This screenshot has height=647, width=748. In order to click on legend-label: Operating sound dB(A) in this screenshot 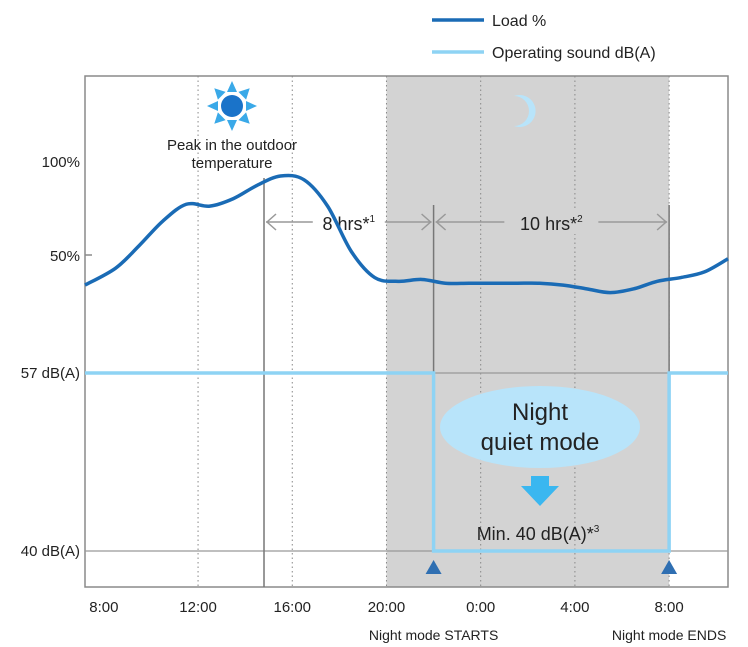, I will do `click(574, 53)`.